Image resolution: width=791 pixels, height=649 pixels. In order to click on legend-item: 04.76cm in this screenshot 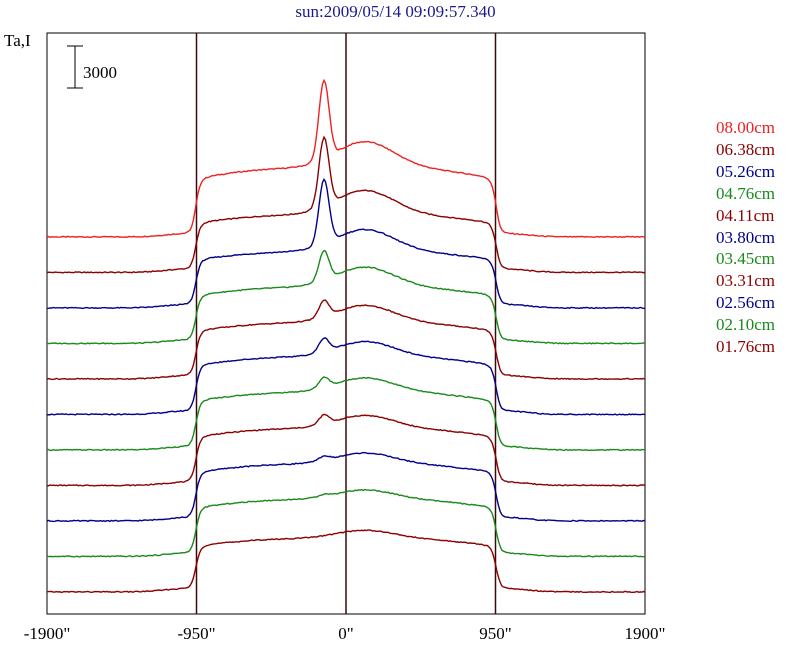, I will do `click(746, 193)`.